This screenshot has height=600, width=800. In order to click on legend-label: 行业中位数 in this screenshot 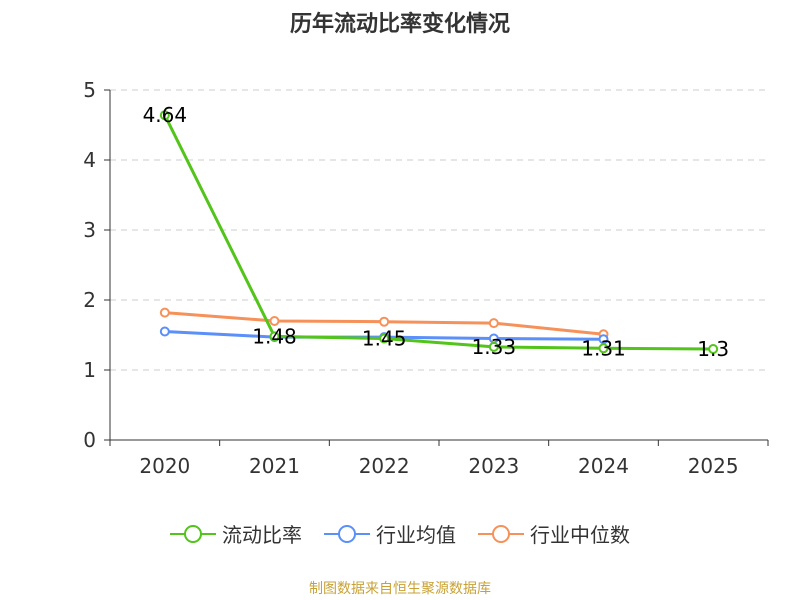, I will do `click(580, 535)`.